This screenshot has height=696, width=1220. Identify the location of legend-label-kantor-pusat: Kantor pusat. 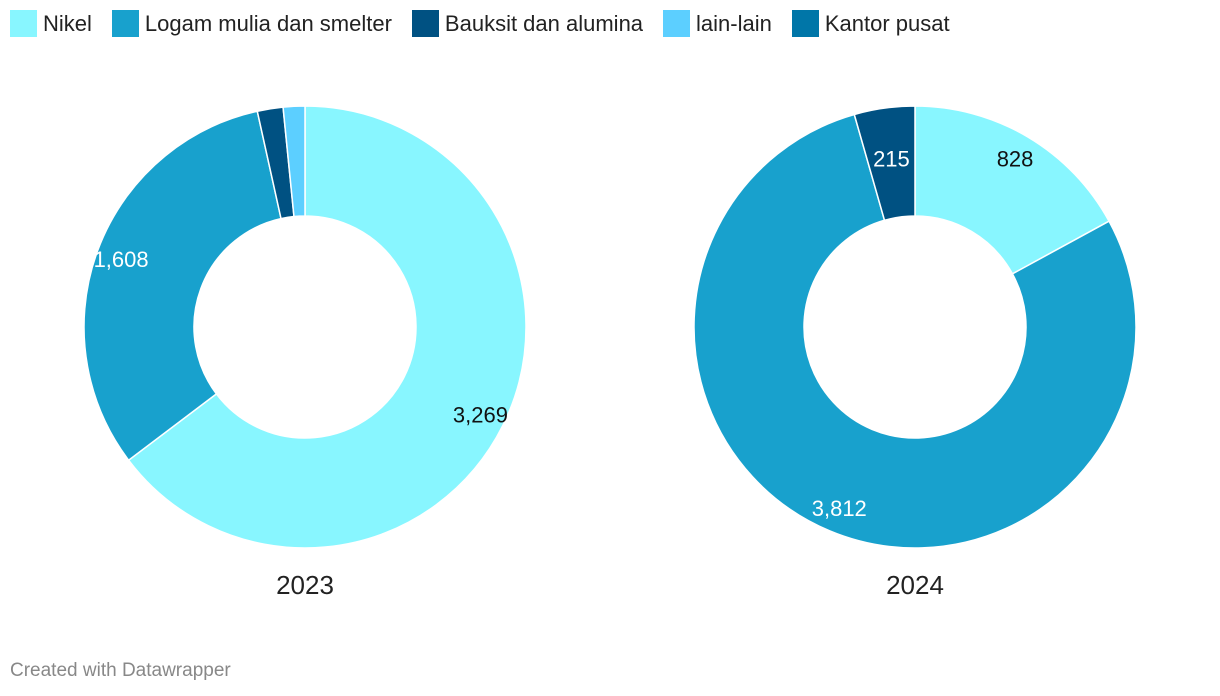
(887, 23).